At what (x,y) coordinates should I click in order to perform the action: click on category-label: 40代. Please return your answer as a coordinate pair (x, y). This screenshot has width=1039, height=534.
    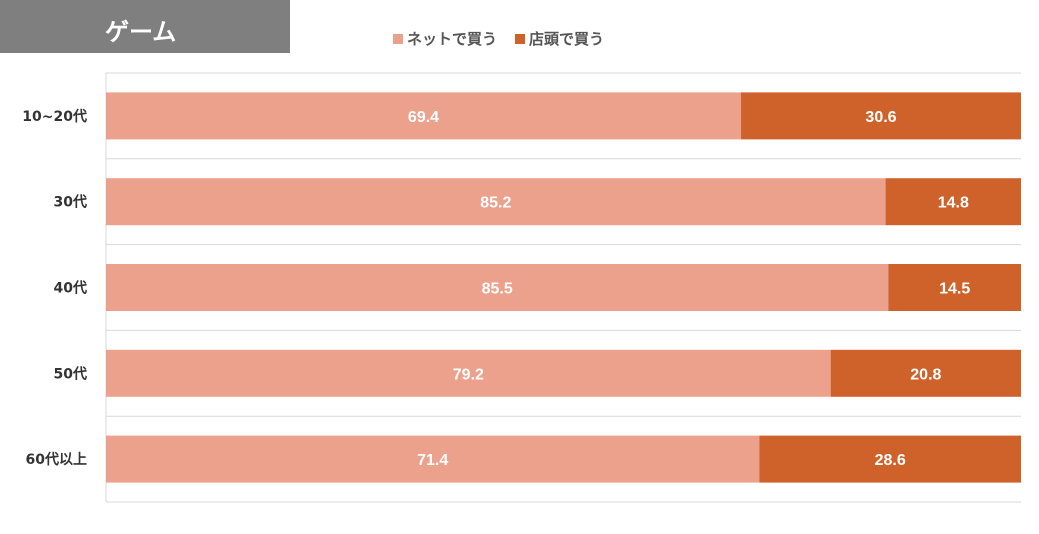
    Looking at the image, I should click on (70, 288).